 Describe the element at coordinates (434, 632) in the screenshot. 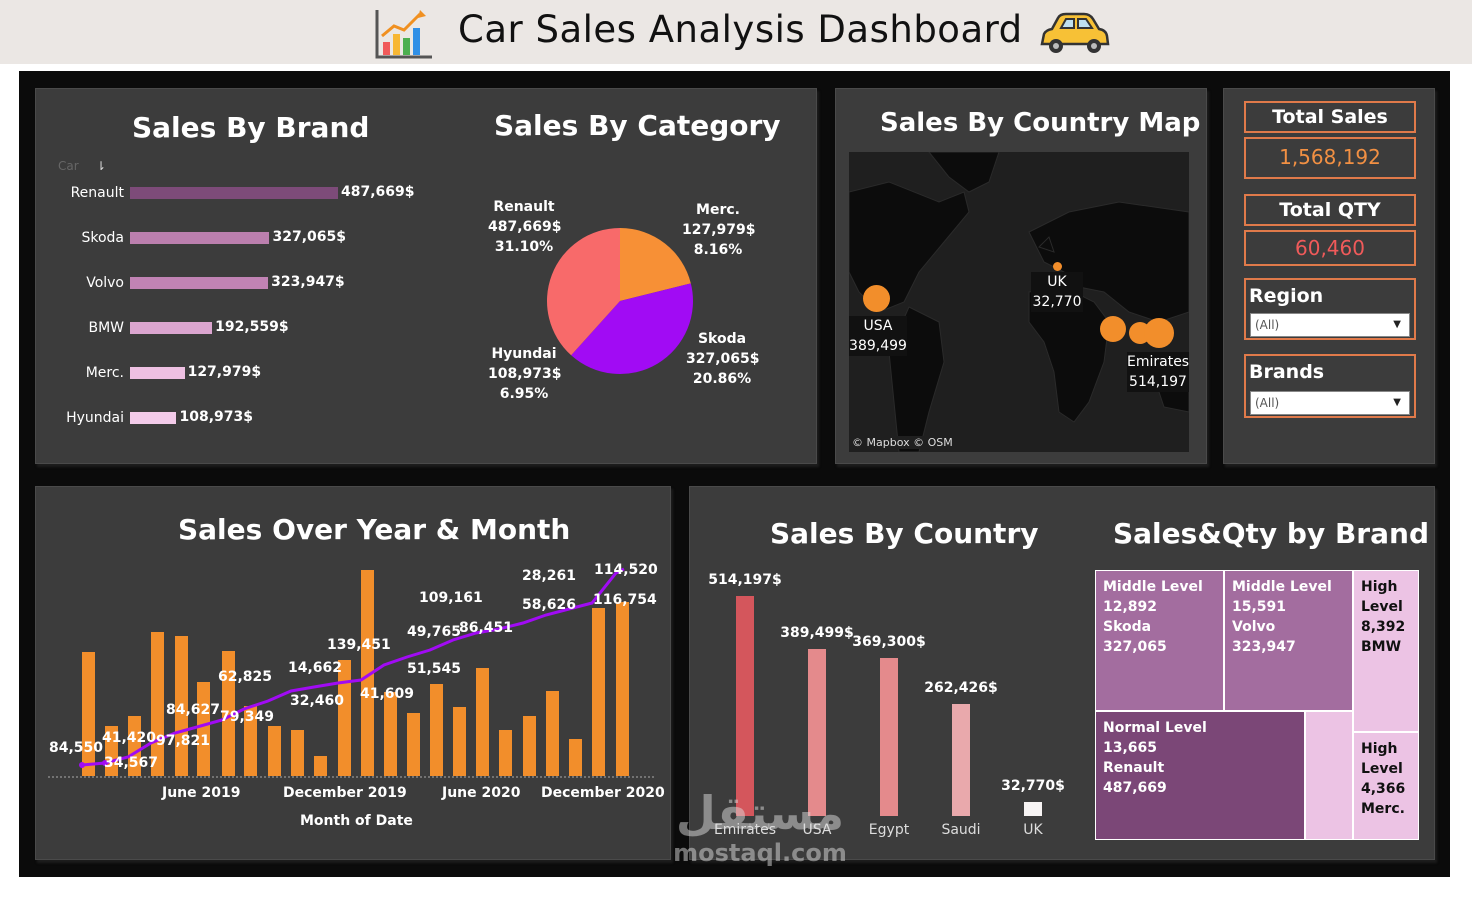

I see `timeline-data-label: 49,765` at that location.